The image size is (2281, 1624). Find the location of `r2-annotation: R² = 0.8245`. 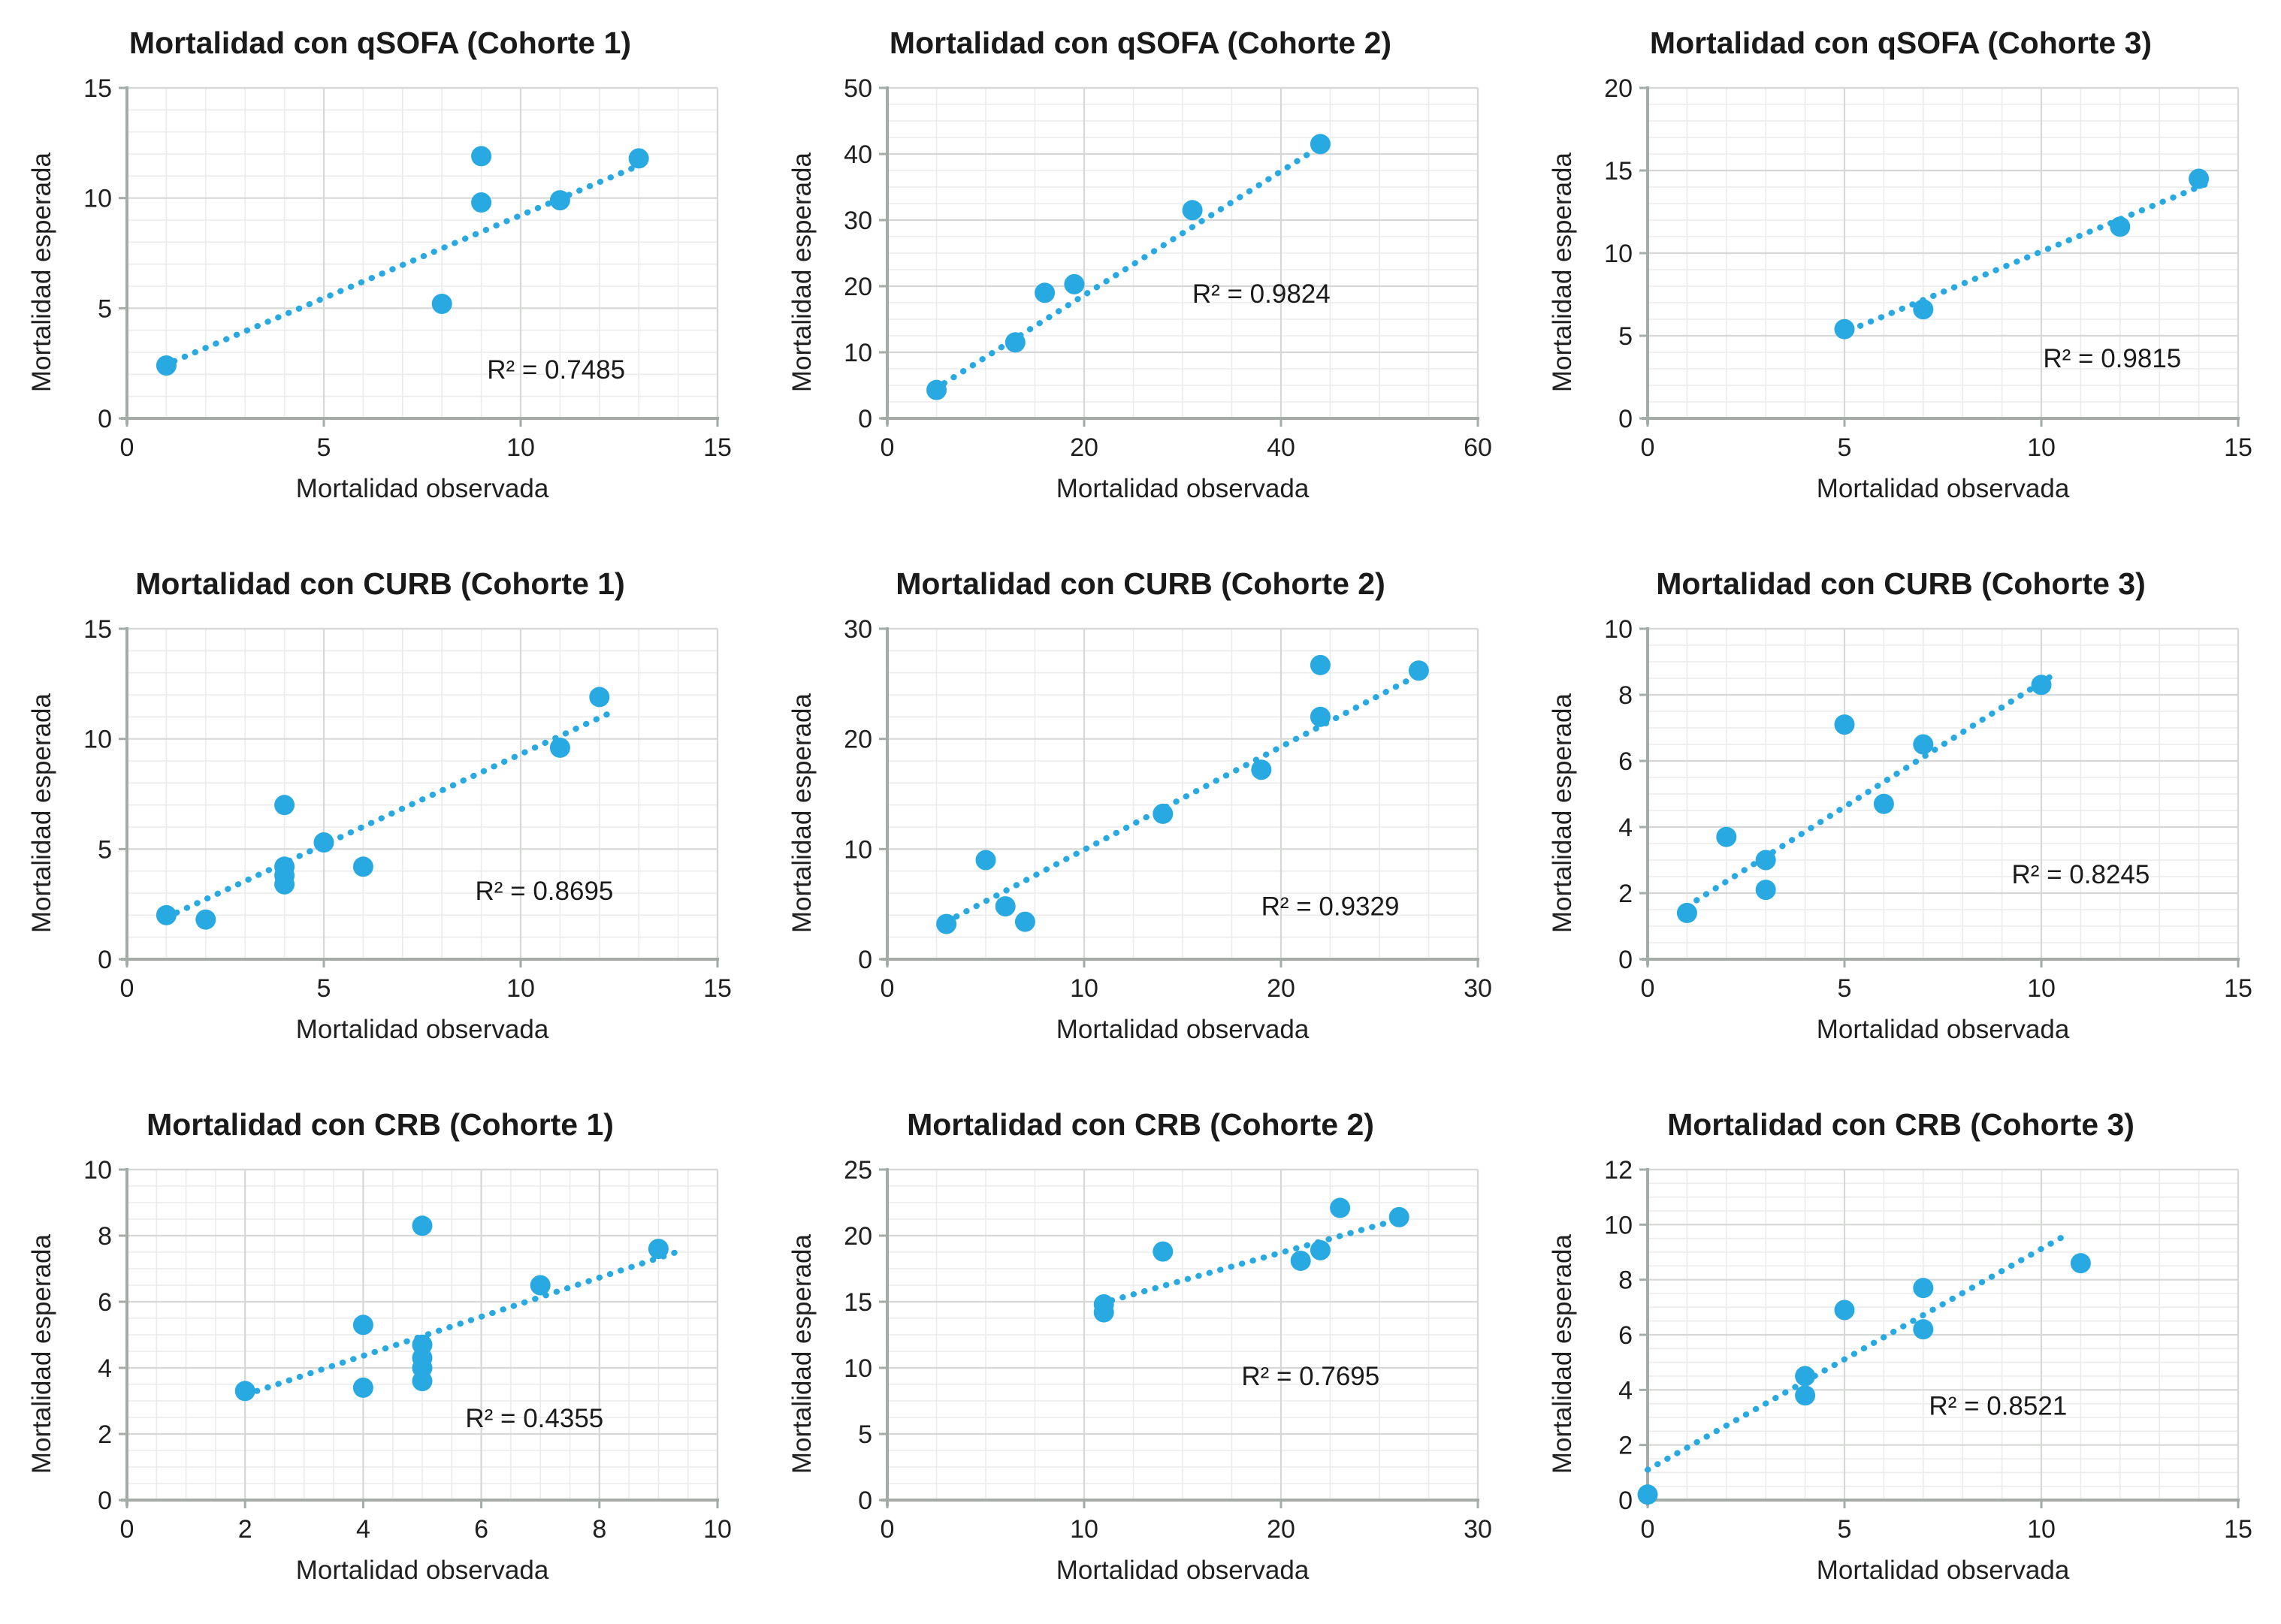

r2-annotation: R² = 0.8245 is located at coordinates (2080, 874).